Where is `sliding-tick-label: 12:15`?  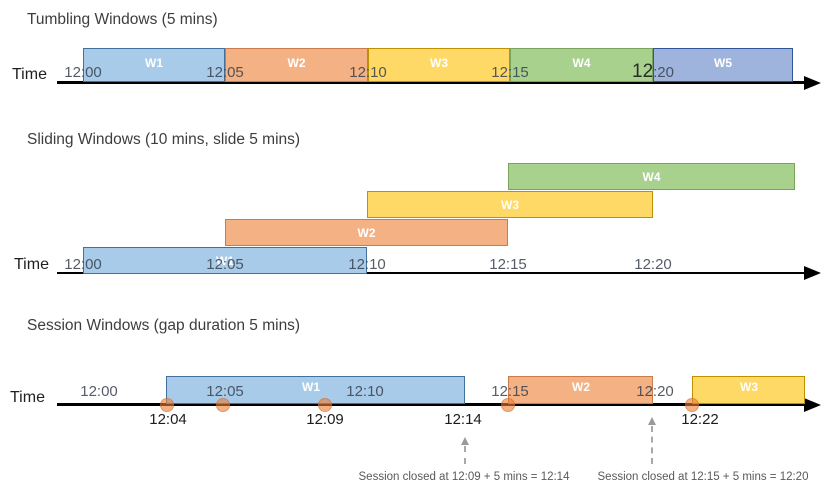
sliding-tick-label: 12:15 is located at coordinates (508, 264).